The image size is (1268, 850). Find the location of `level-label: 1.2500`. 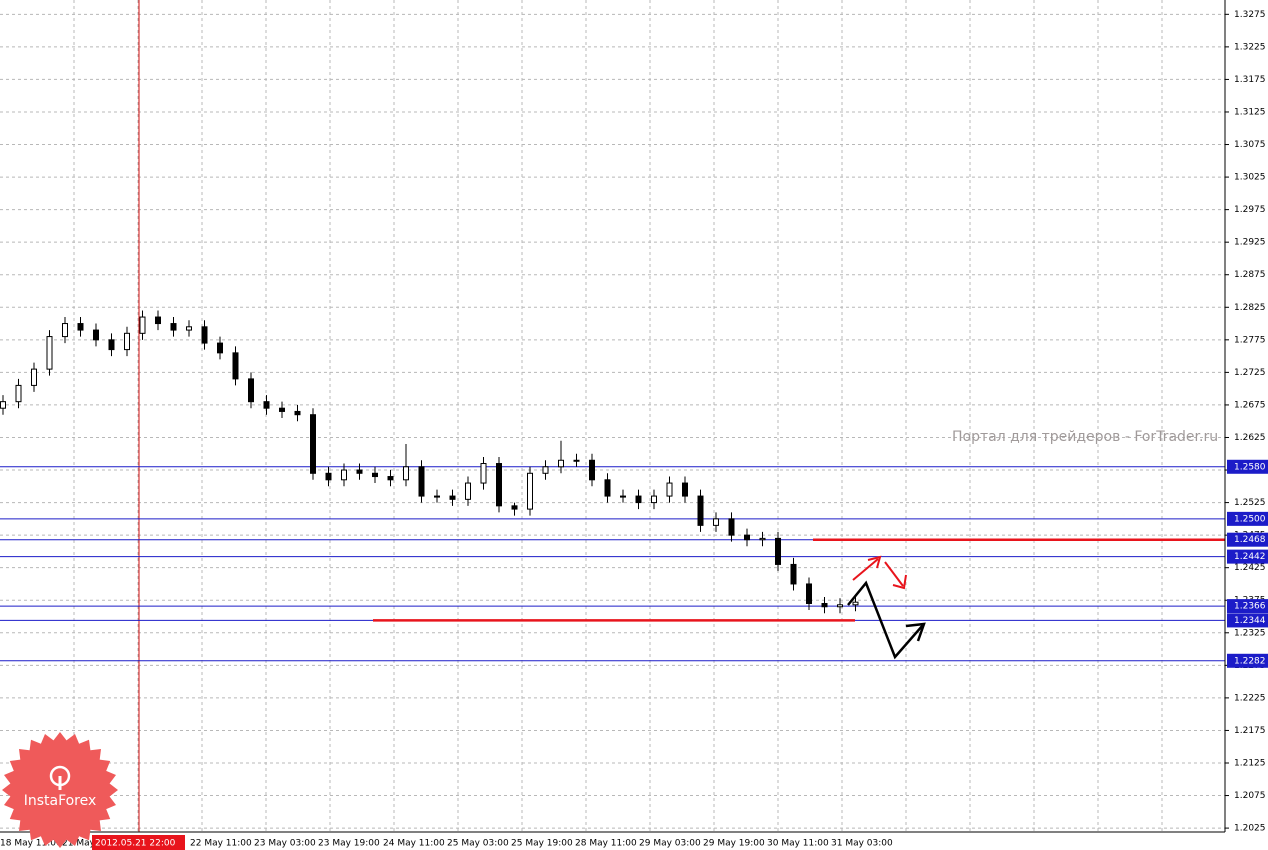

level-label: 1.2500 is located at coordinates (1250, 519).